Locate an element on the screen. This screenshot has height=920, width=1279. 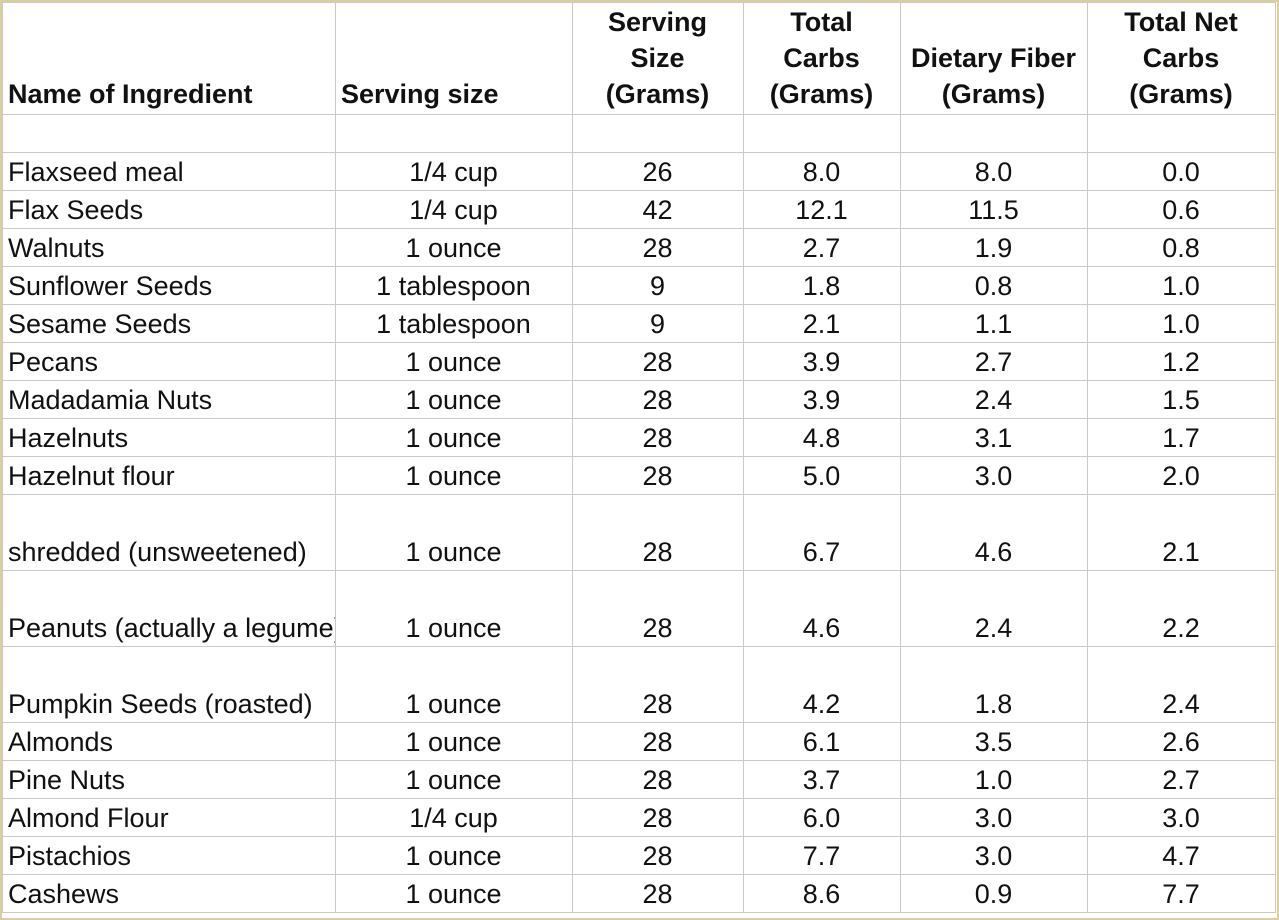
net-carbs: 2.1 is located at coordinates (1181, 532).